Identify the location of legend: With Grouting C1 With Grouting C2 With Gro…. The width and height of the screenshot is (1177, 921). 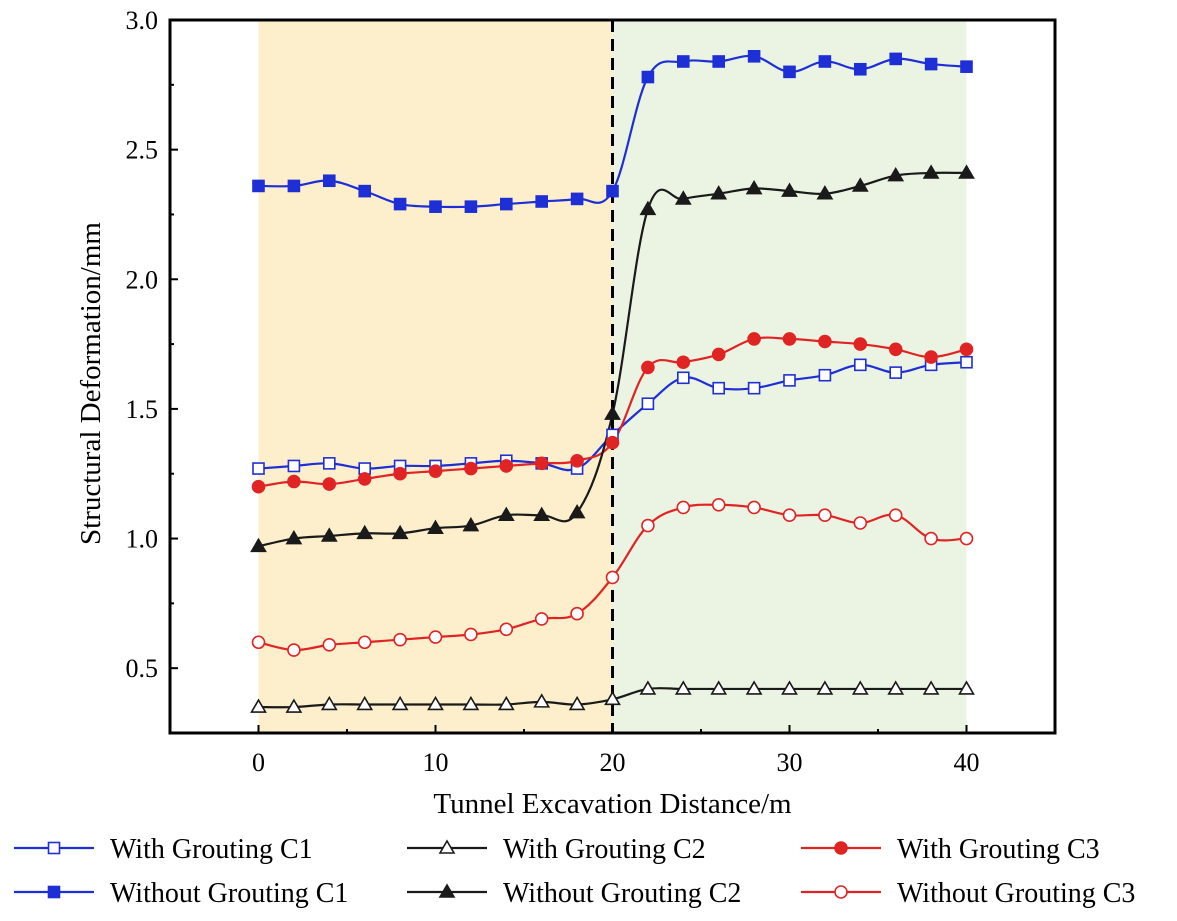
(574, 871).